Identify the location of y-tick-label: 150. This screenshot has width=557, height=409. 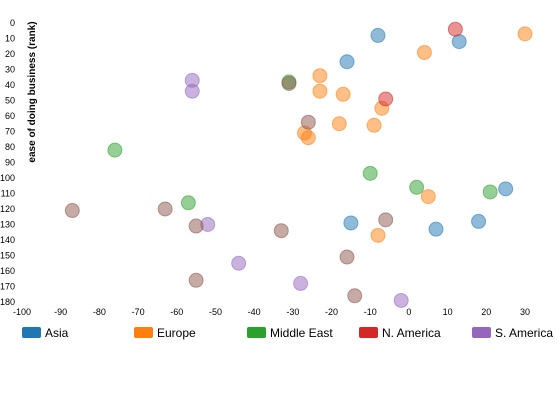
(7, 256).